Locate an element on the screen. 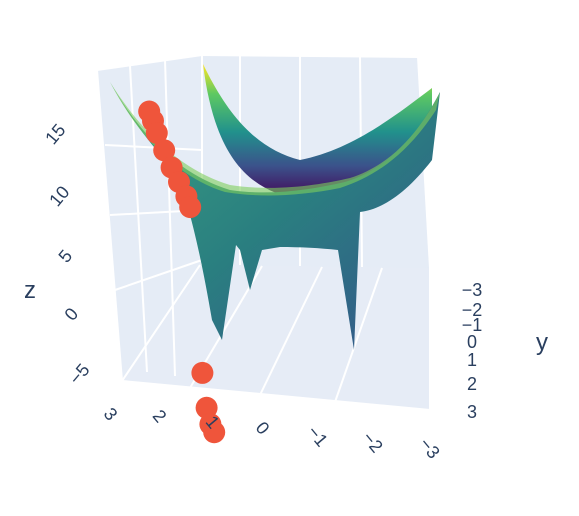 Image resolution: width=579 pixels, height=516 pixels. z-tick-labels: 15 10 5 0 −5 is located at coordinates (67, 254).